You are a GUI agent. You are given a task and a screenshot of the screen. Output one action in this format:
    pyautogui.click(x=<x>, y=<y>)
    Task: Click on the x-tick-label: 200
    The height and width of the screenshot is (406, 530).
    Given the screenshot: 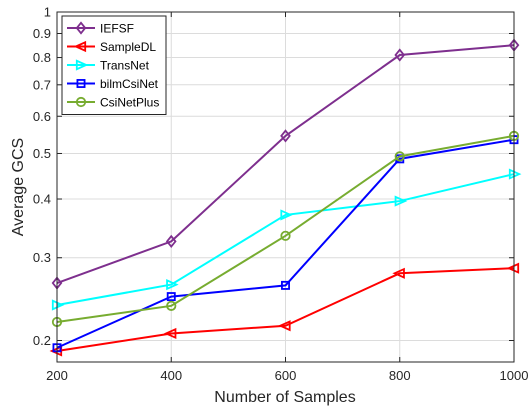 What is the action you would take?
    pyautogui.click(x=57, y=375)
    